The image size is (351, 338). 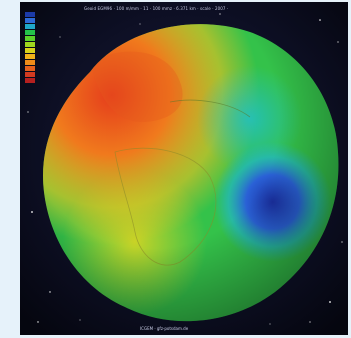 I want to click on image-credit-text: ICGEM · gfz-potsdam.de, so click(x=164, y=328).